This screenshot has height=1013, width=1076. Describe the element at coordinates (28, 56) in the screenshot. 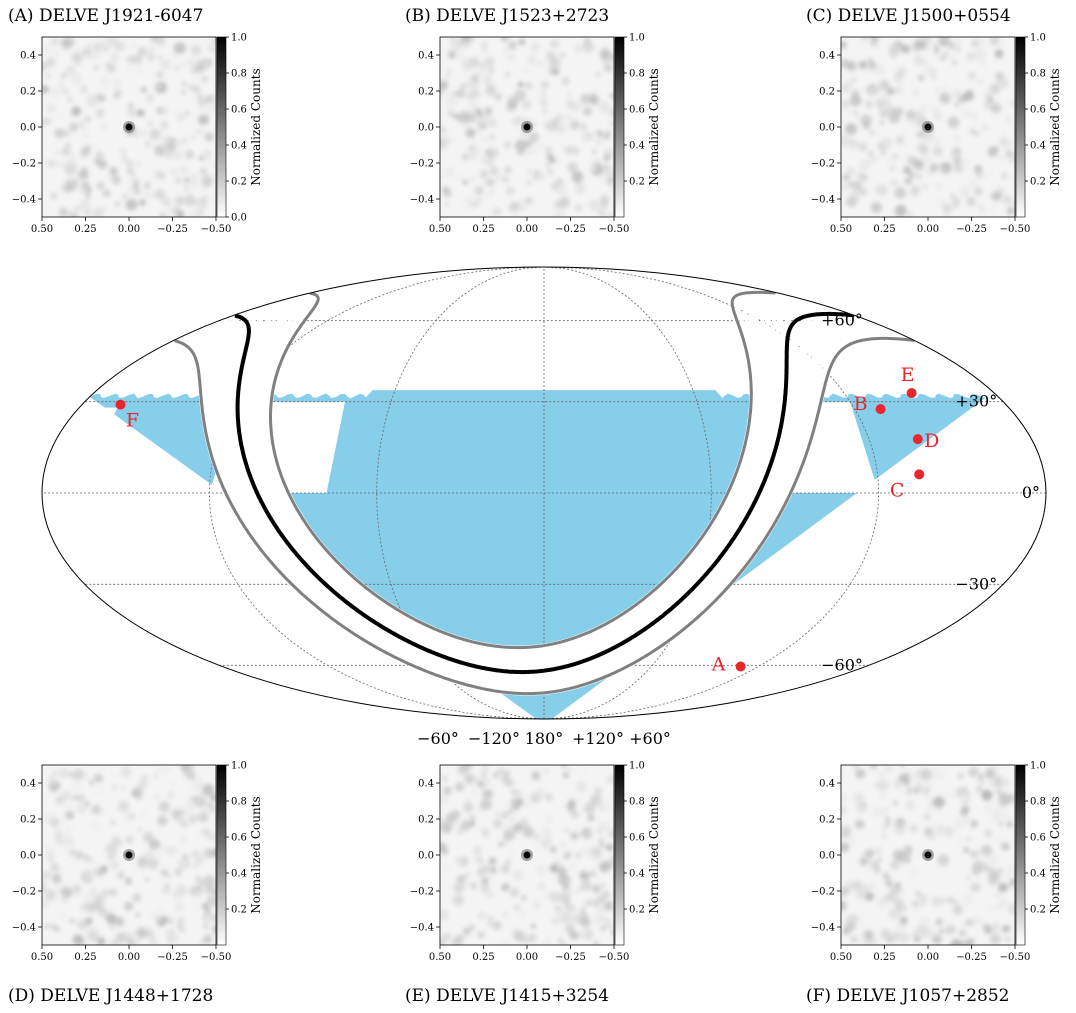

I see `y-tick-label: 0.4` at that location.